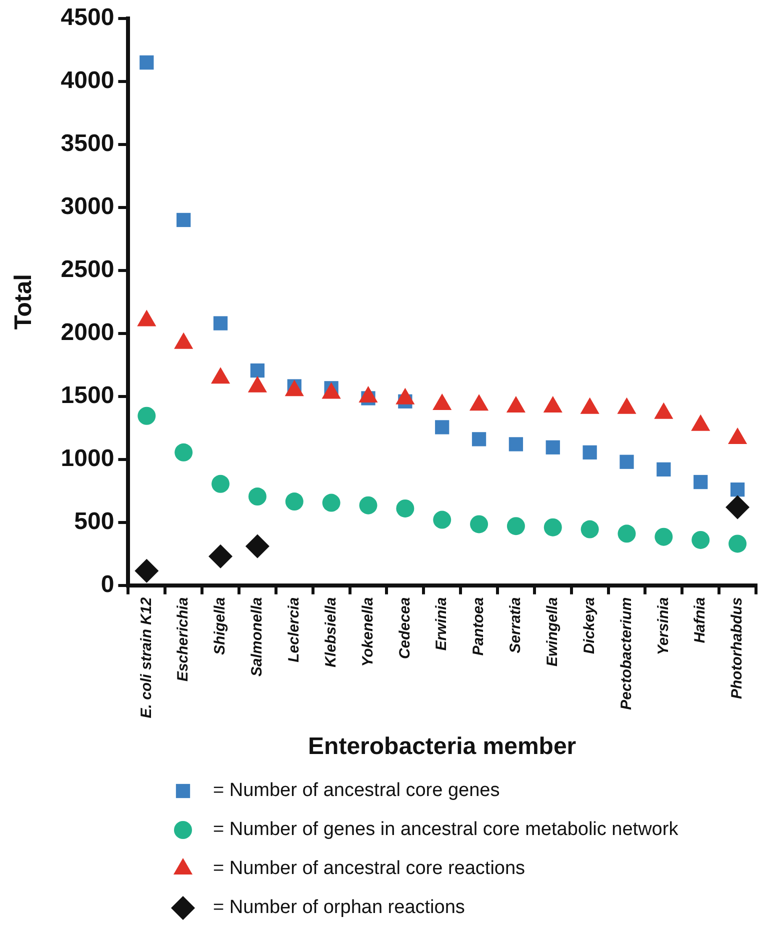  Describe the element at coordinates (446, 829) in the screenshot. I see `legend-label: = Number of genes in ancestral core metabolic network` at that location.